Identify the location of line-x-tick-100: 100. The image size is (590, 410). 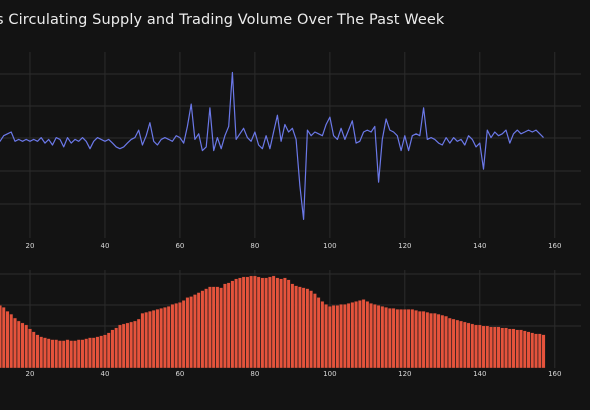
(329, 246).